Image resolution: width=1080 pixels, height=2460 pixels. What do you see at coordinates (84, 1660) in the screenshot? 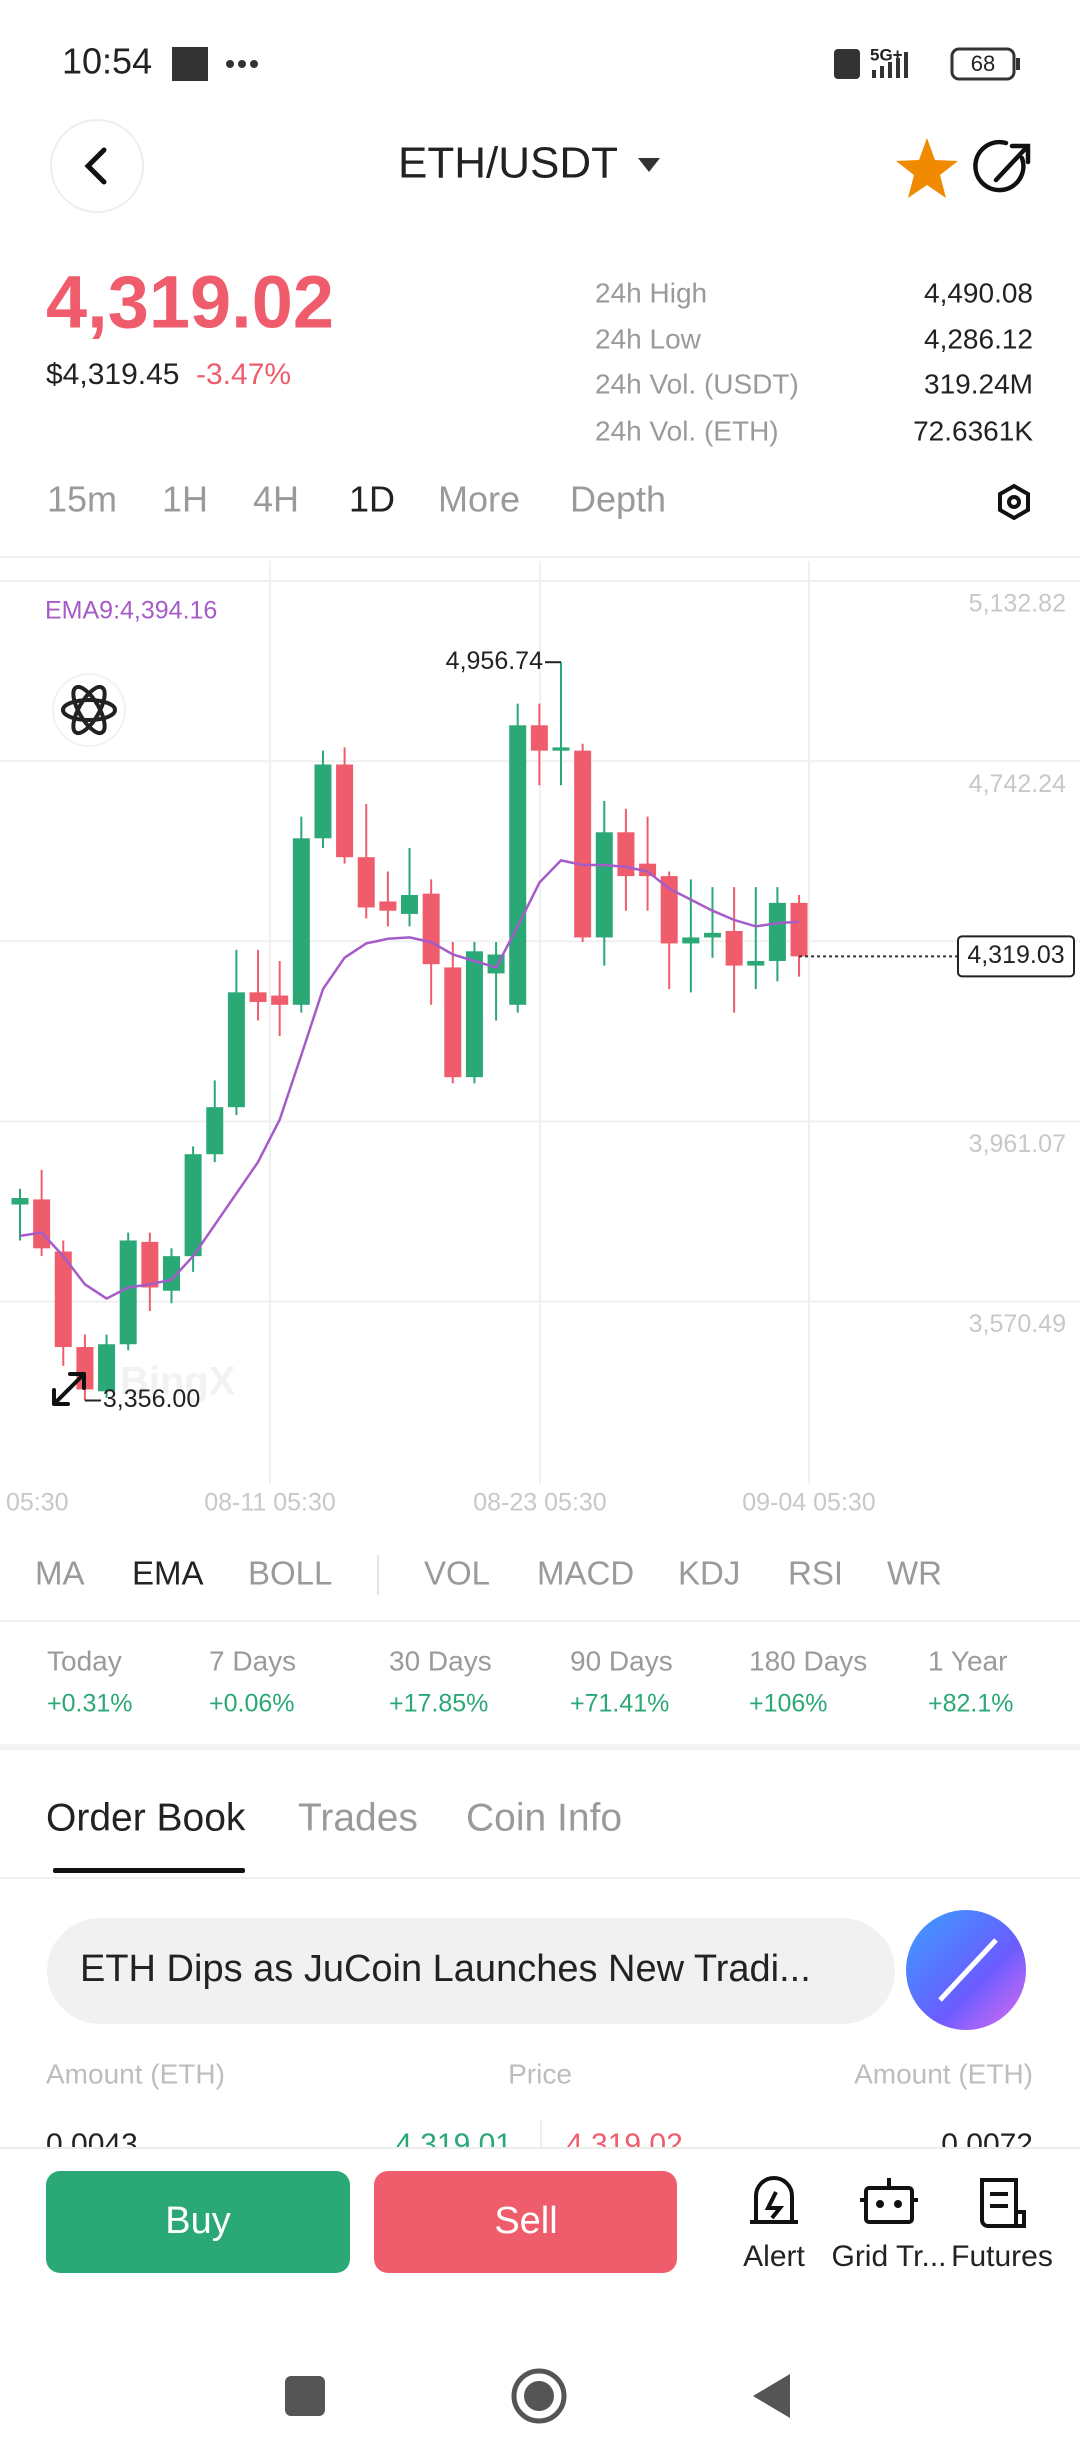
I see `period-label: Today` at bounding box center [84, 1660].